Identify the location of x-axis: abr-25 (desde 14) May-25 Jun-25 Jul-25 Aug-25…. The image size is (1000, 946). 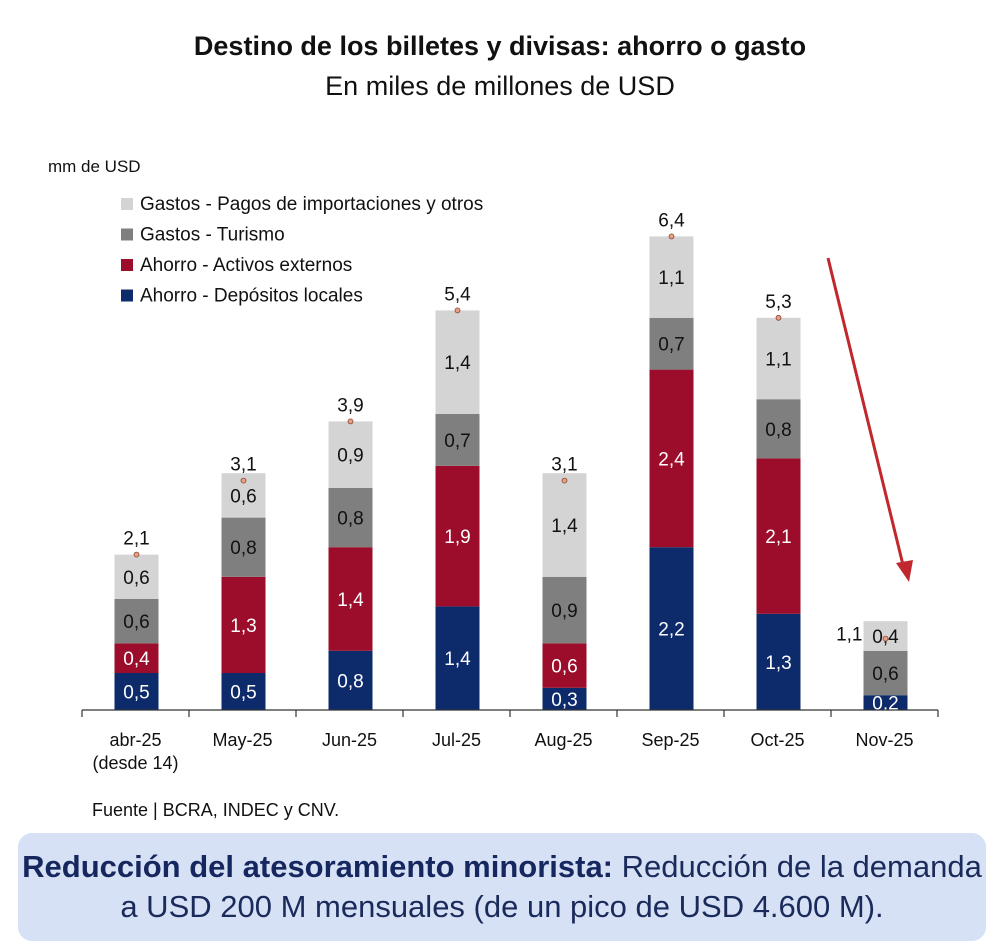
(510, 741).